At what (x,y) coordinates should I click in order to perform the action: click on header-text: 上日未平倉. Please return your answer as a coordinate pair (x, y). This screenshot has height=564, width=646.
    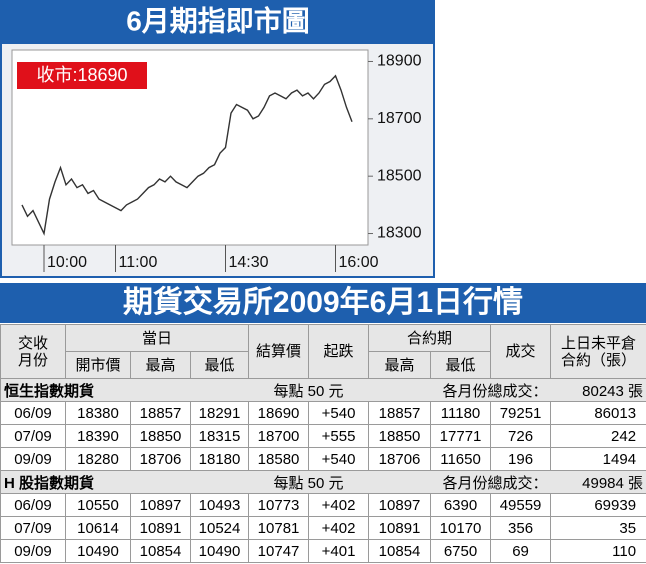
    Looking at the image, I should click on (599, 343).